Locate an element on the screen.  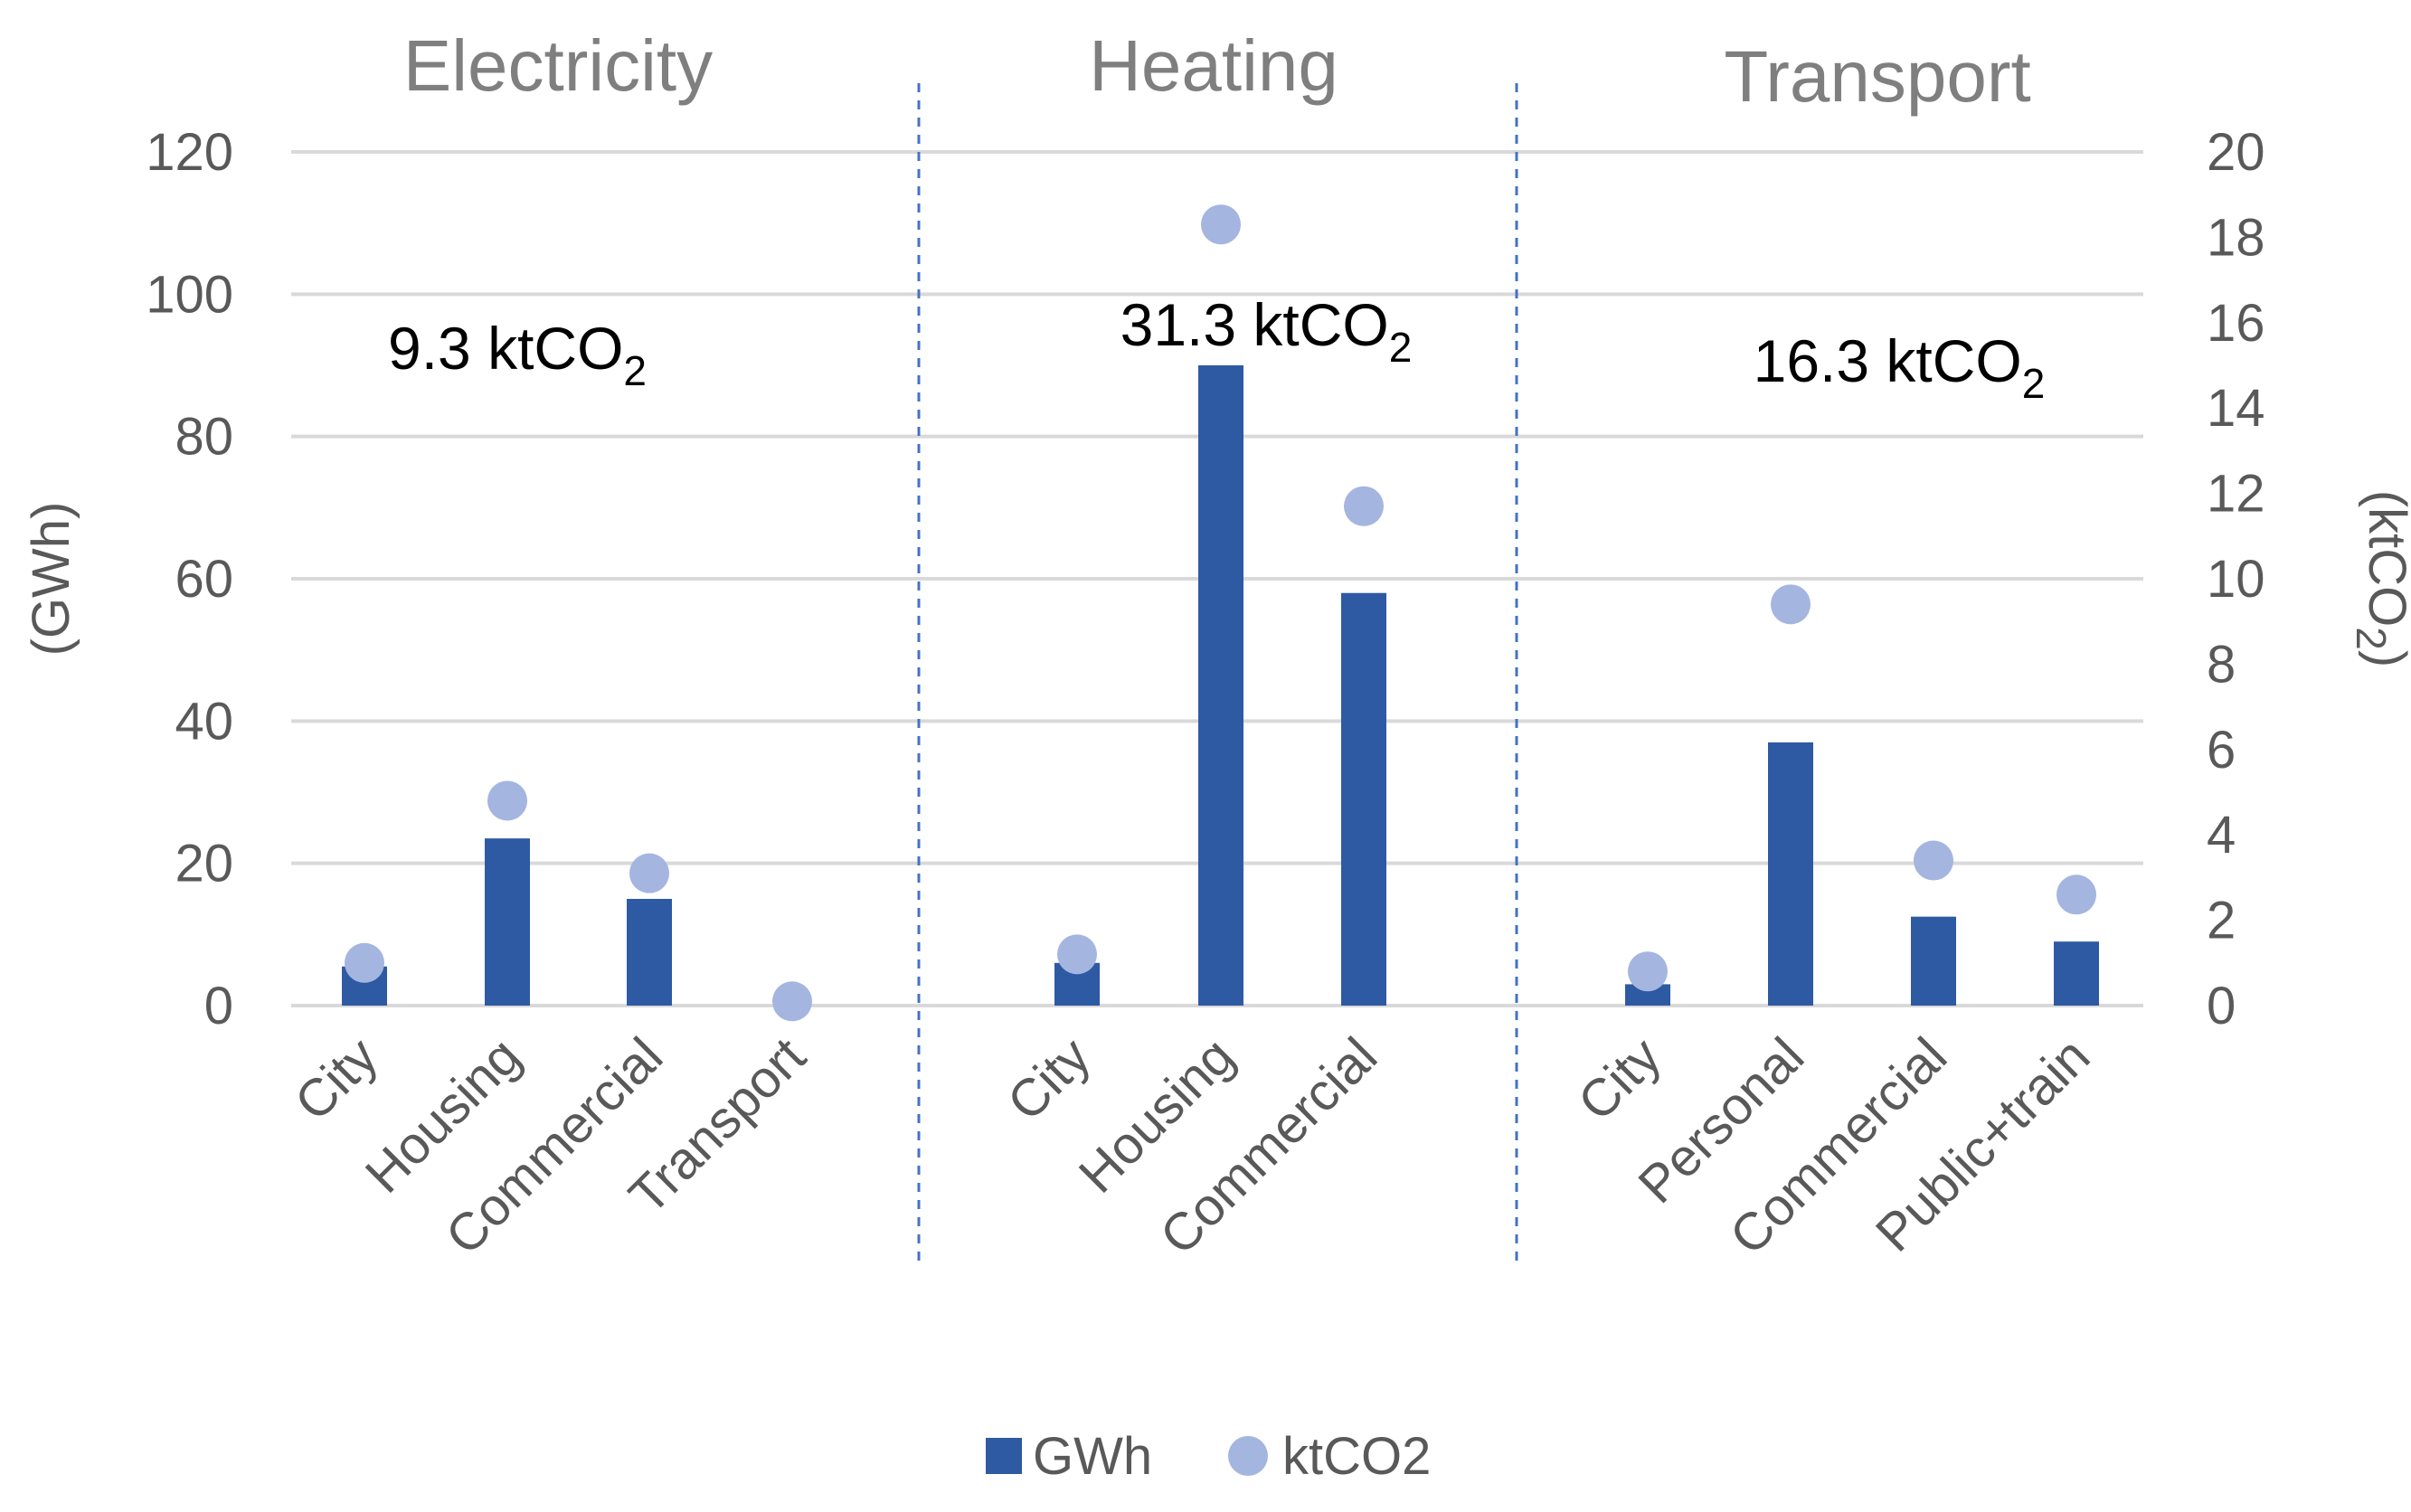
y-right-tick-label: 0 is located at coordinates (2221, 1006).